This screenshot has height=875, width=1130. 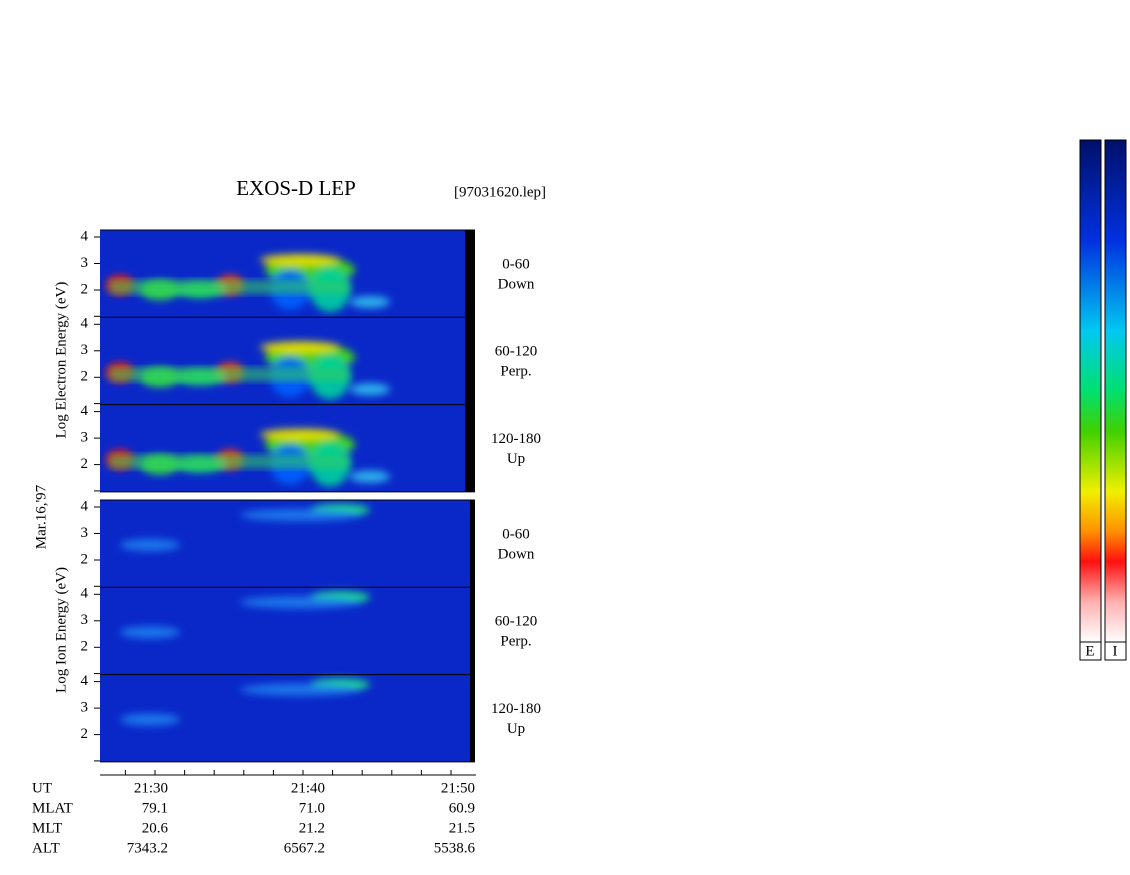 What do you see at coordinates (462, 828) in the screenshot?
I see `row-value: 21.5` at bounding box center [462, 828].